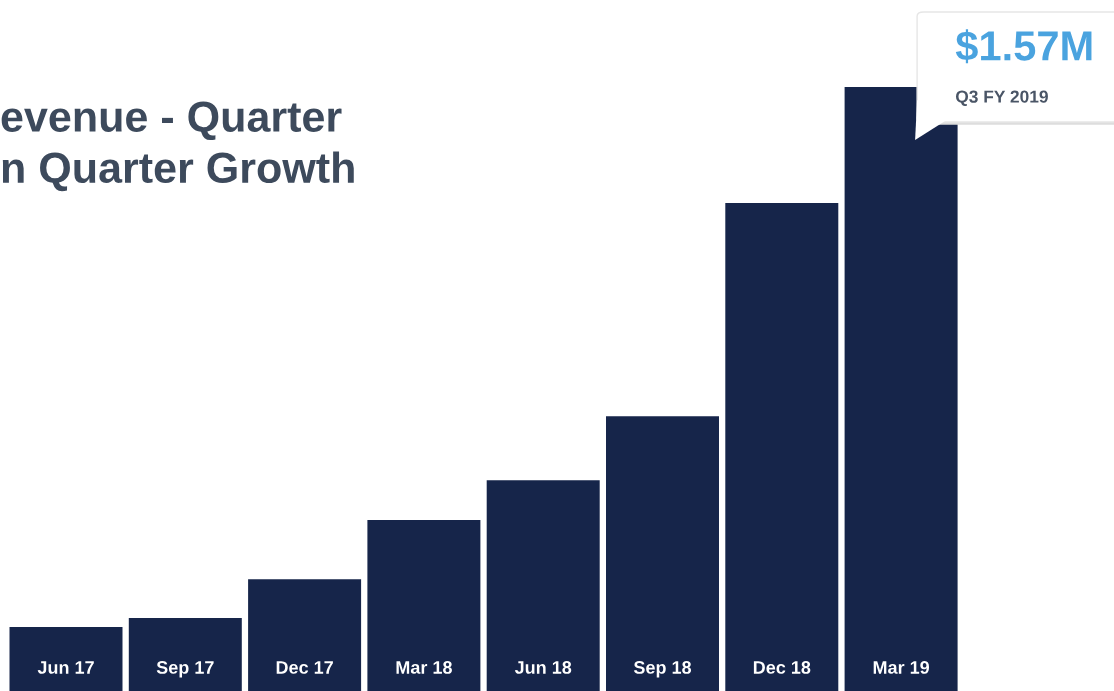  What do you see at coordinates (1023, 46) in the screenshot?
I see `annotation: $1.57M` at bounding box center [1023, 46].